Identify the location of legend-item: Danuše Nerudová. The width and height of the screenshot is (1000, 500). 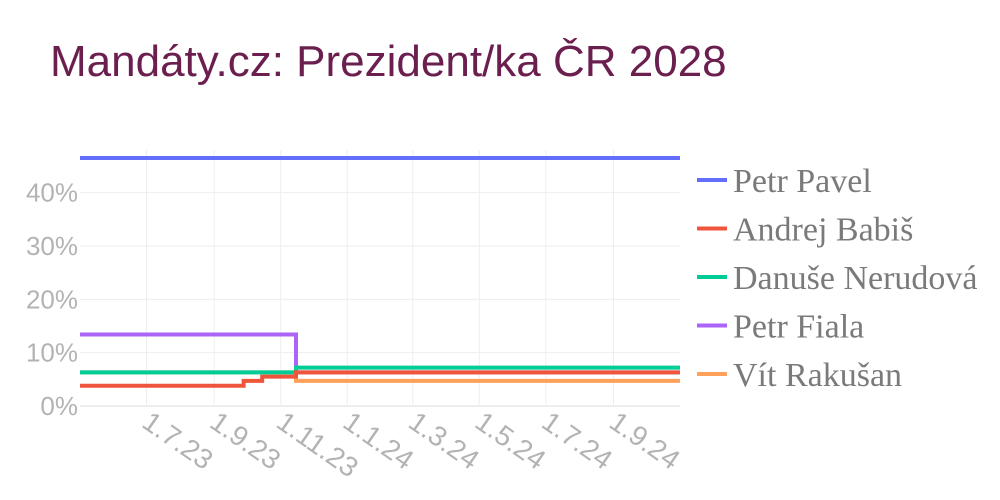
(837, 278).